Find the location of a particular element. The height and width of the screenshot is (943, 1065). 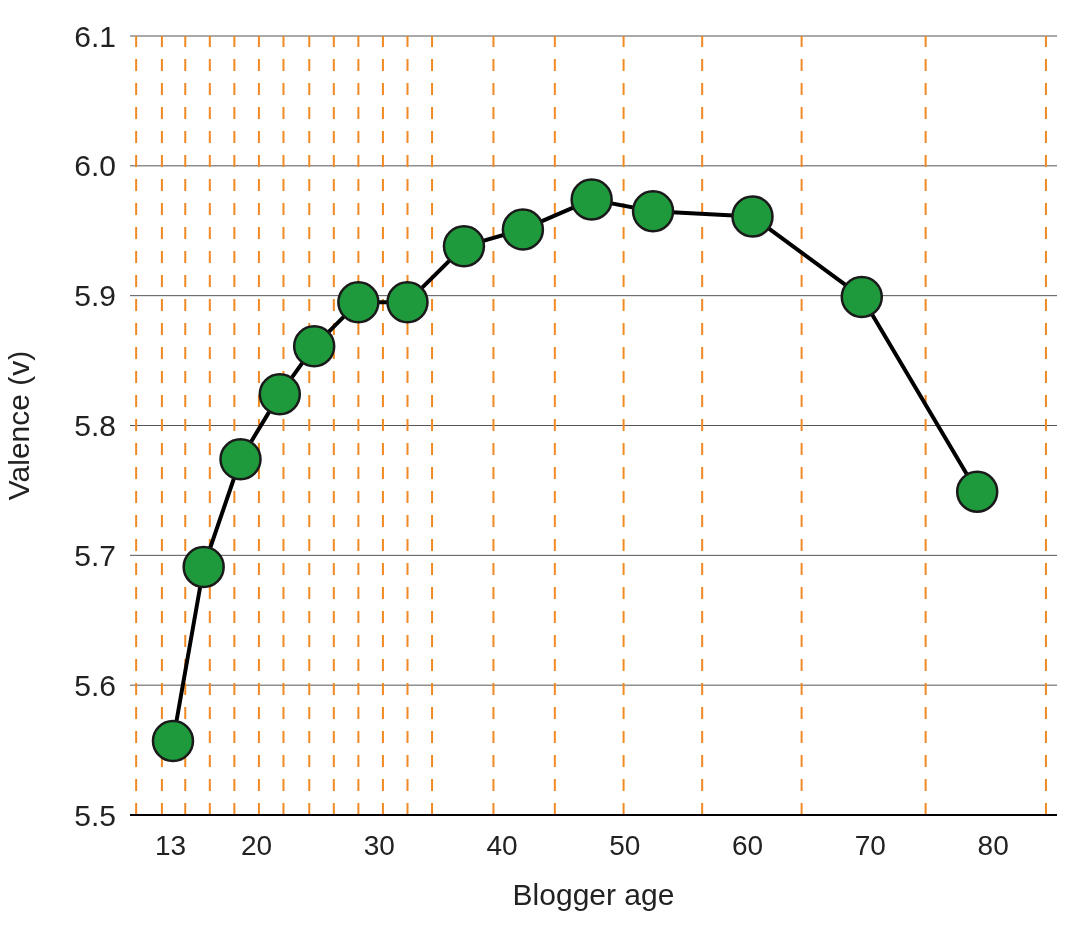

y-tick-label: 5.8 is located at coordinates (95, 426).